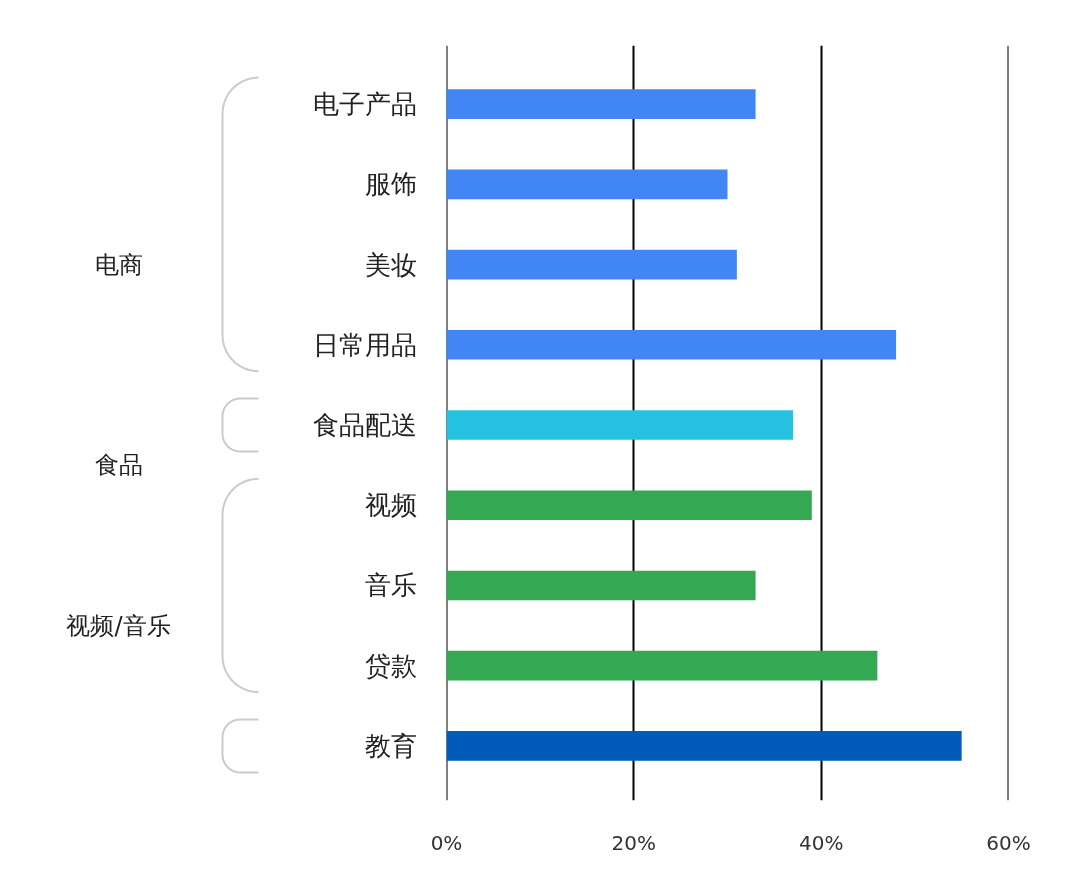  Describe the element at coordinates (821, 842) in the screenshot. I see `x-tick-label: 40%` at that location.